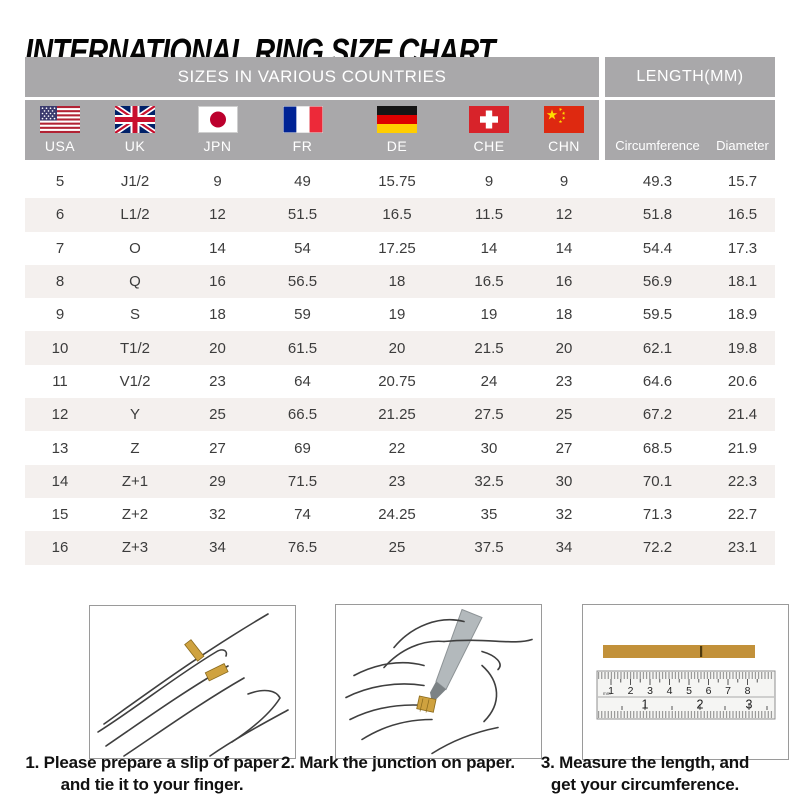  Describe the element at coordinates (489, 348) in the screenshot. I see `cell-che: 21.5` at that location.